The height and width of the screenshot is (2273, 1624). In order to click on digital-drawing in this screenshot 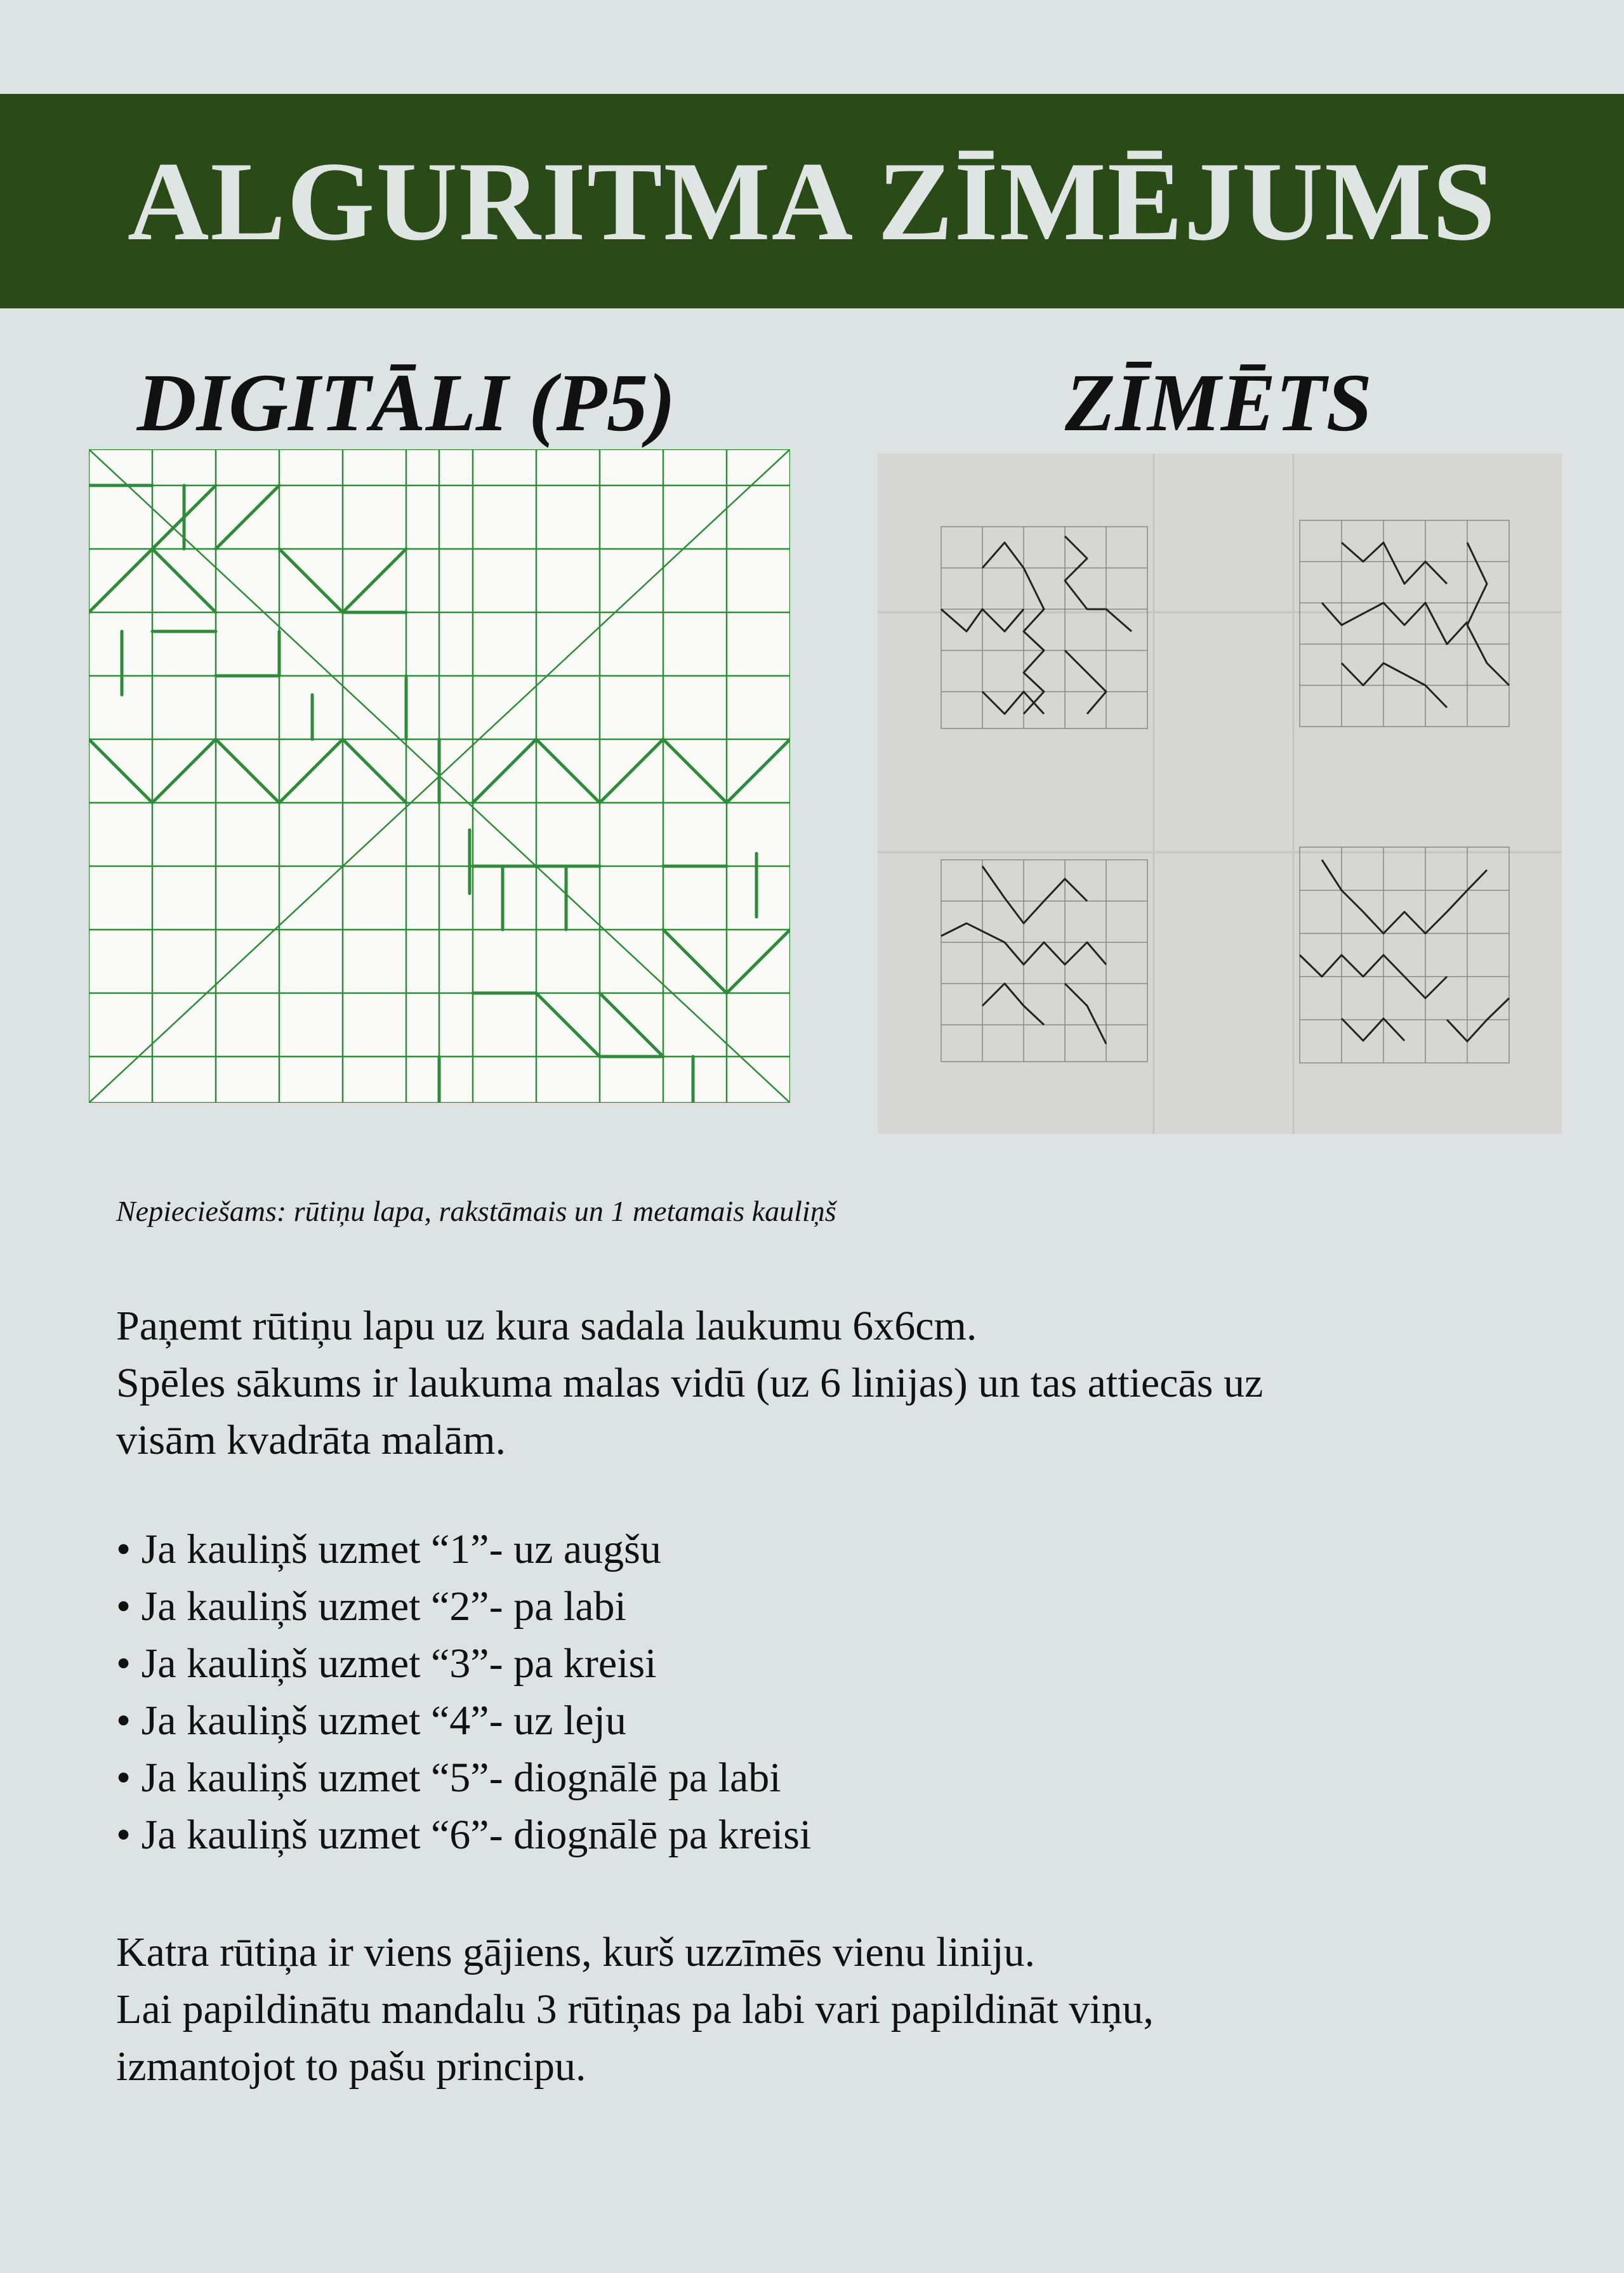, I will do `click(440, 776)`.